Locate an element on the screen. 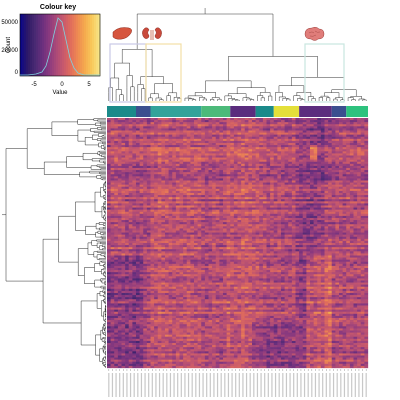 The height and width of the screenshot is (400, 400). colour-key-histogram is located at coordinates (60, 46).